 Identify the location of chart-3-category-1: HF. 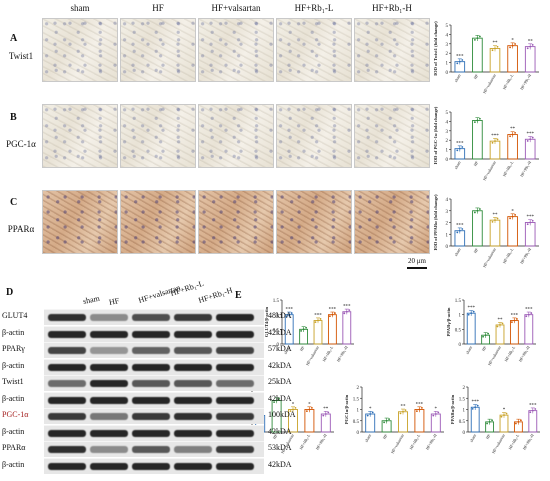
(302, 348).